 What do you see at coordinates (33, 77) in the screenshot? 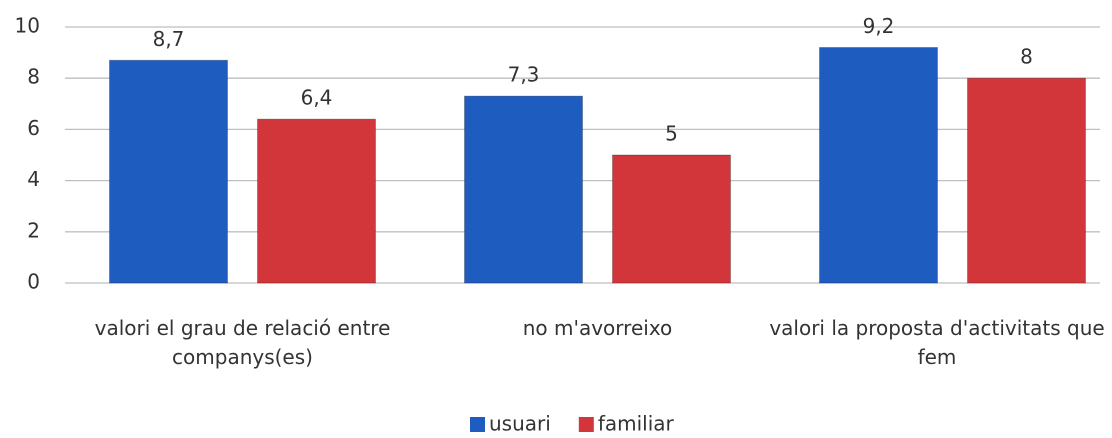
I see `y-tick-label: 8` at bounding box center [33, 77].